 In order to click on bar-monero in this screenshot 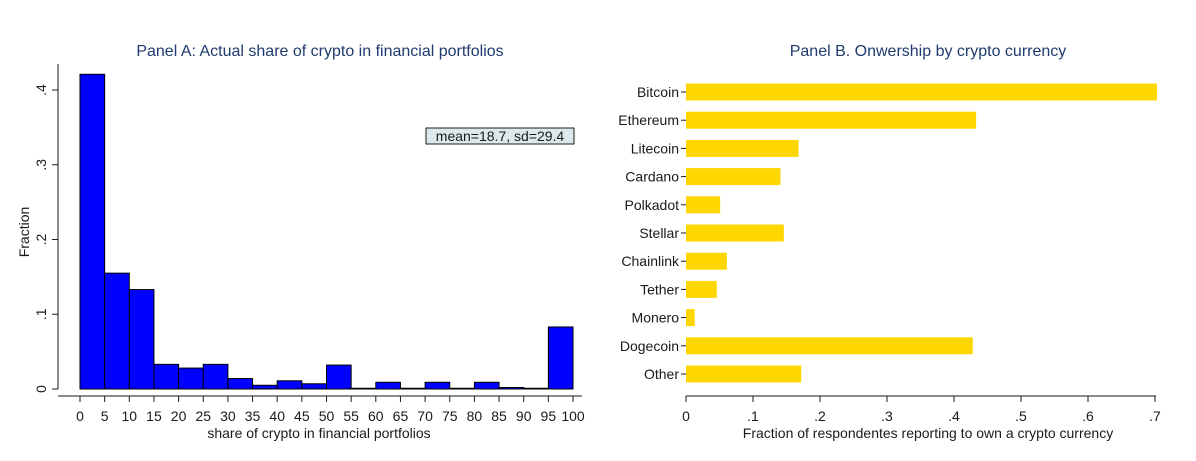, I will do `click(690, 318)`.